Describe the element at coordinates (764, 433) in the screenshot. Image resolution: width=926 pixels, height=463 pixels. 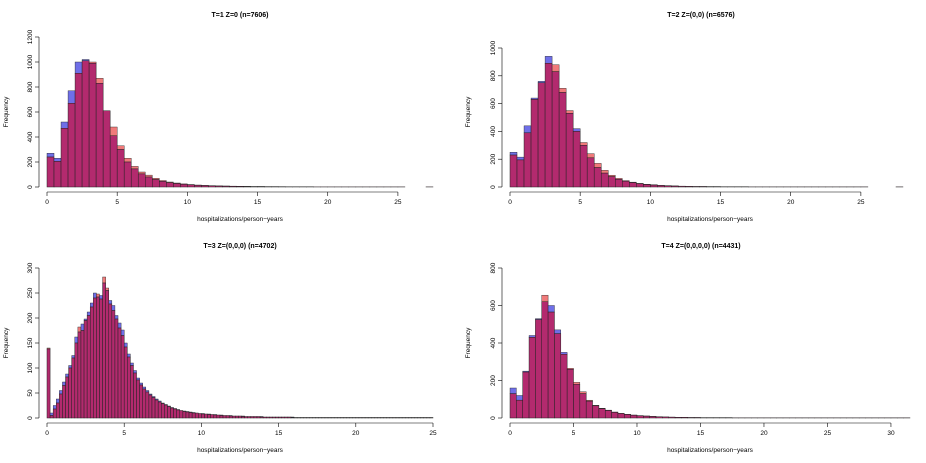
I see `x-tick-label: 20` at that location.